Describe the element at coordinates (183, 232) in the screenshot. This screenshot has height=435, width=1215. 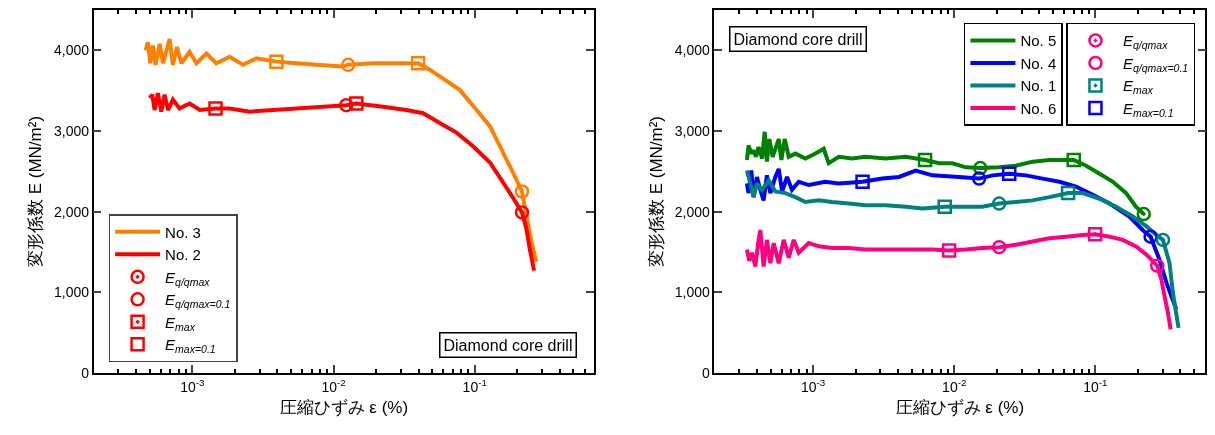
I see `legend-label: No. 3` at that location.